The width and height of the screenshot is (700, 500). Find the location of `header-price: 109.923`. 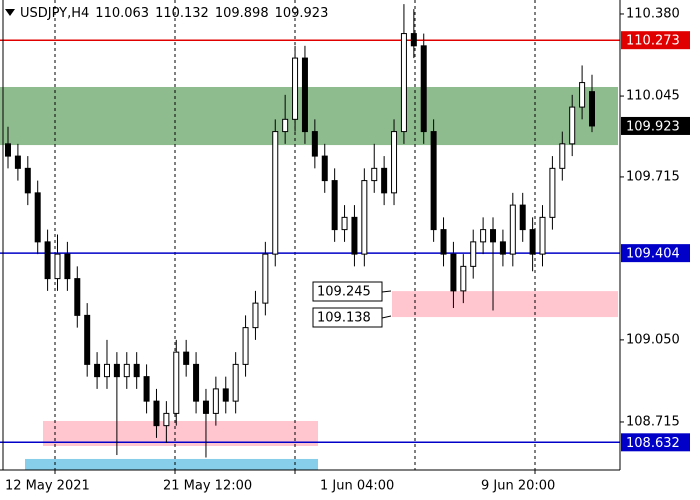

header-price: 109.923 is located at coordinates (302, 13).